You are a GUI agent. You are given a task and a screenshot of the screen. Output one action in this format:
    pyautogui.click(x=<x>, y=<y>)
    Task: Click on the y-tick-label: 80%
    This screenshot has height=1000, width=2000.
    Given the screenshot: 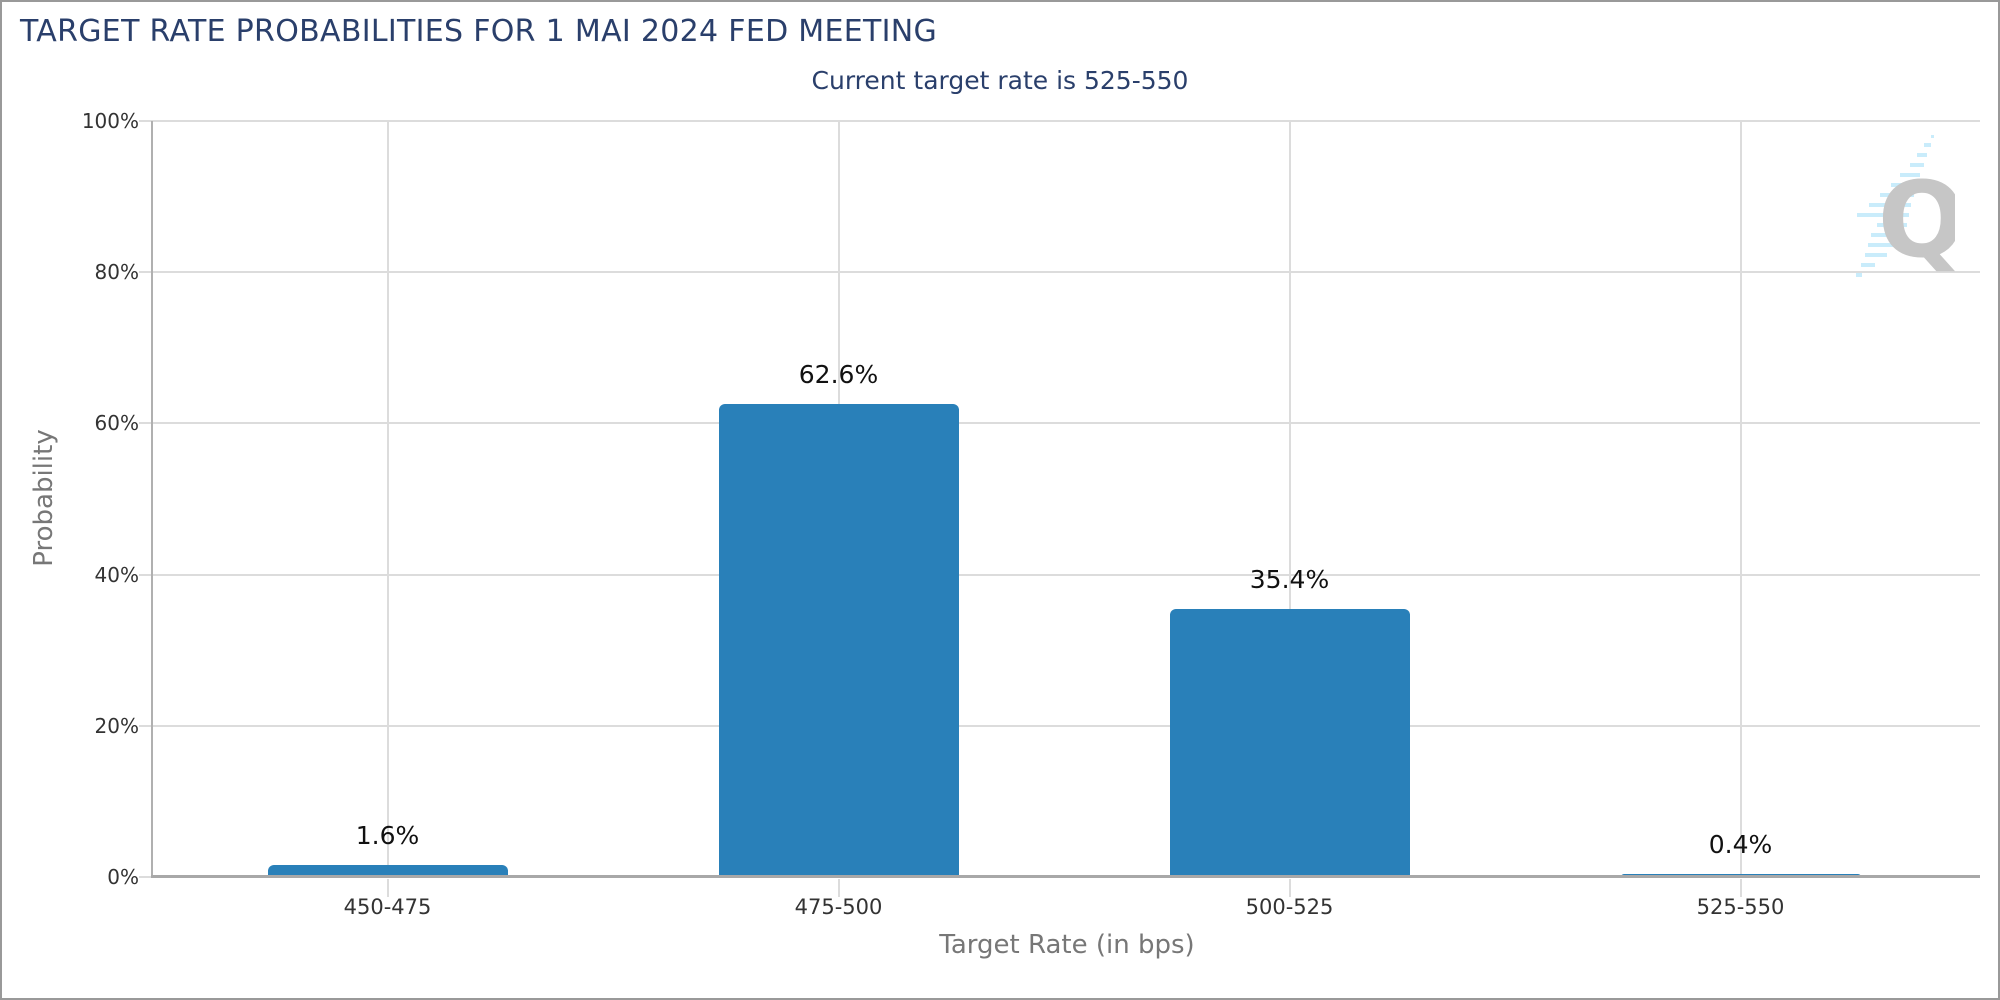 What is the action you would take?
    pyautogui.click(x=116, y=272)
    